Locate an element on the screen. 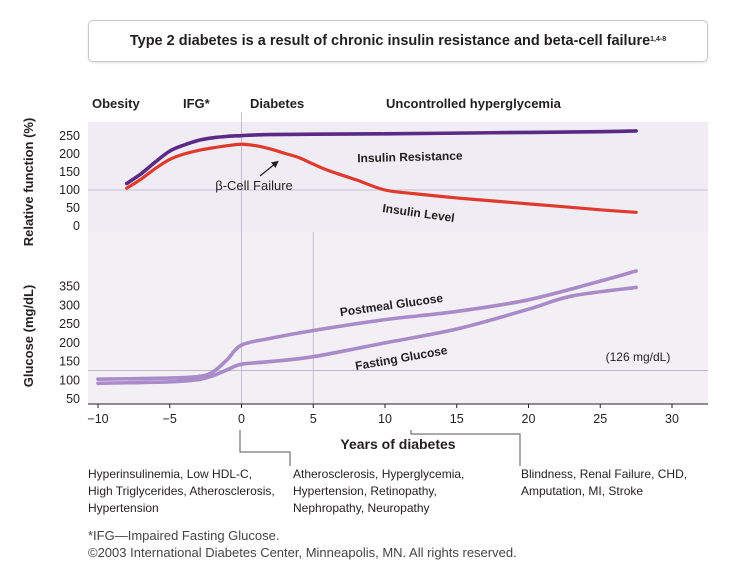 The height and width of the screenshot is (580, 730). reference-label-126: (126 mg/dL) is located at coordinates (638, 357).